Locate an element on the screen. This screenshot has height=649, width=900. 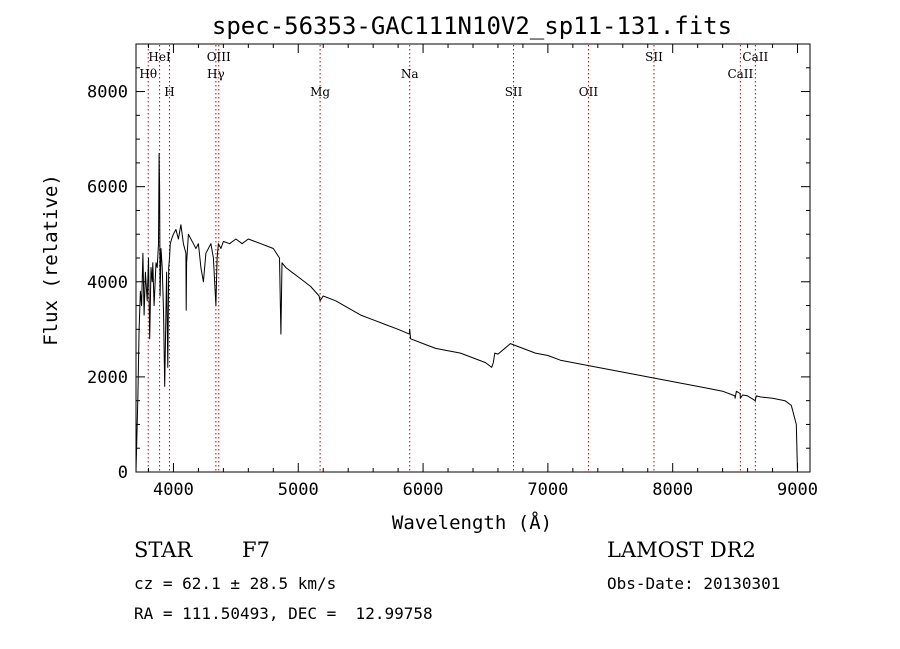
y-tick-label: 8000 is located at coordinates (107, 93).